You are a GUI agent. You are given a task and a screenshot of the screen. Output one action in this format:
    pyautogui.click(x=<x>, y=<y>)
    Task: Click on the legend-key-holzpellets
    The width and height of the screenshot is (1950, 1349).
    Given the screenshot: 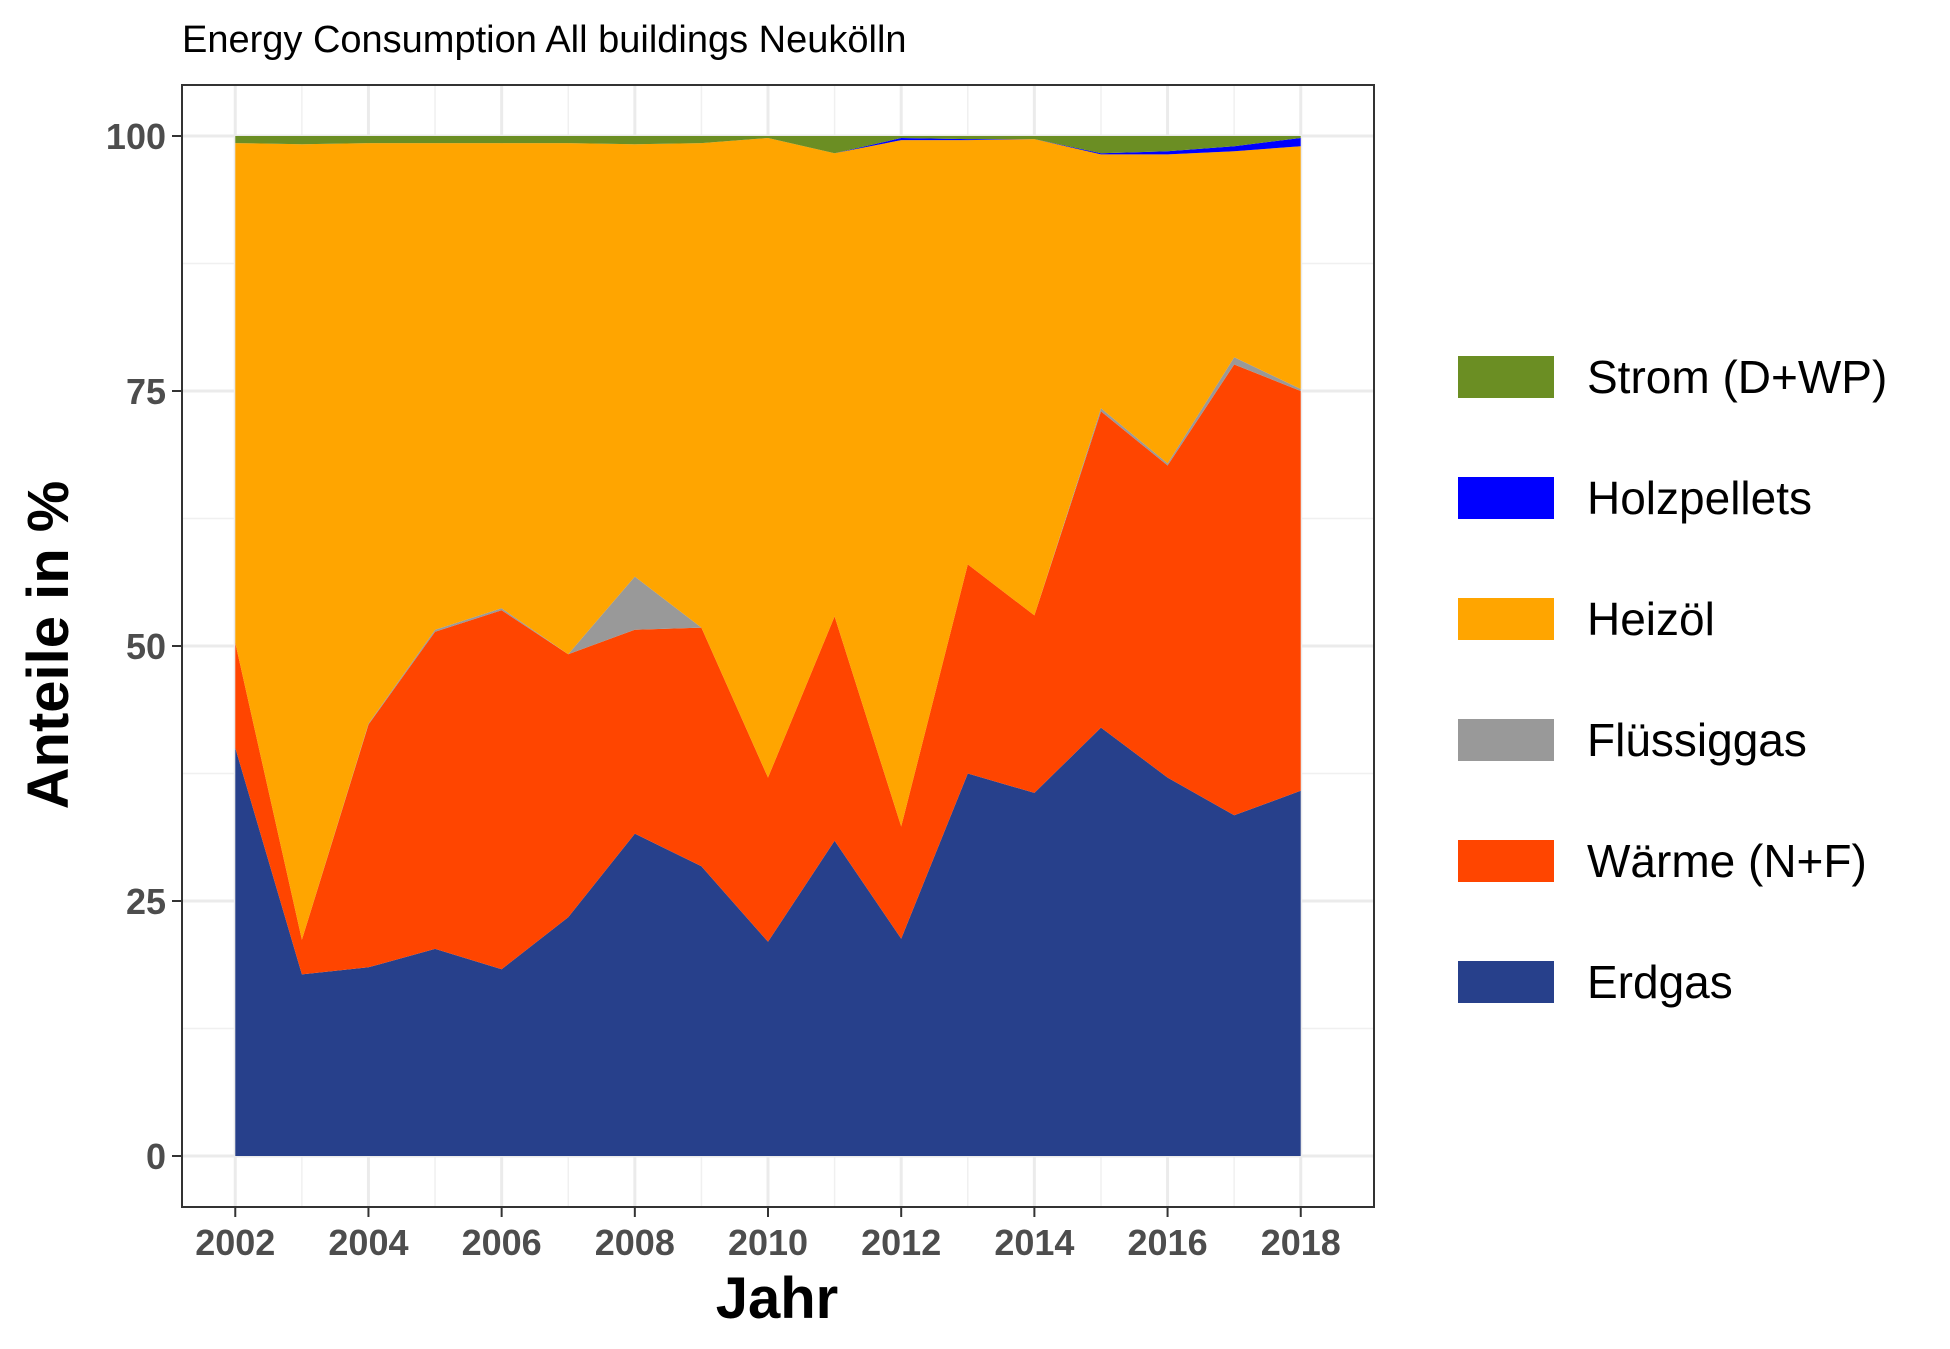 What is the action you would take?
    pyautogui.click(x=1506, y=498)
    